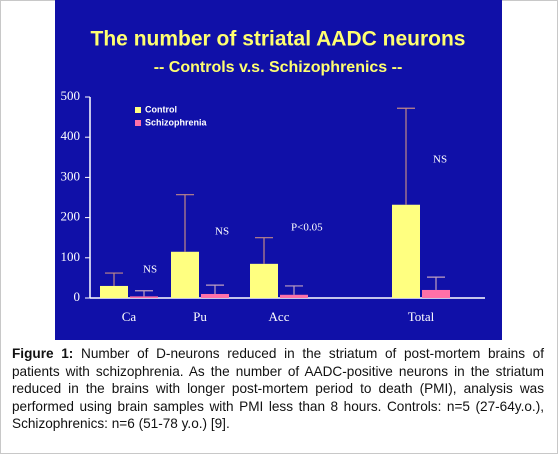 The image size is (558, 454). Describe the element at coordinates (71, 216) in the screenshot. I see `y-tick-label: 200` at that location.